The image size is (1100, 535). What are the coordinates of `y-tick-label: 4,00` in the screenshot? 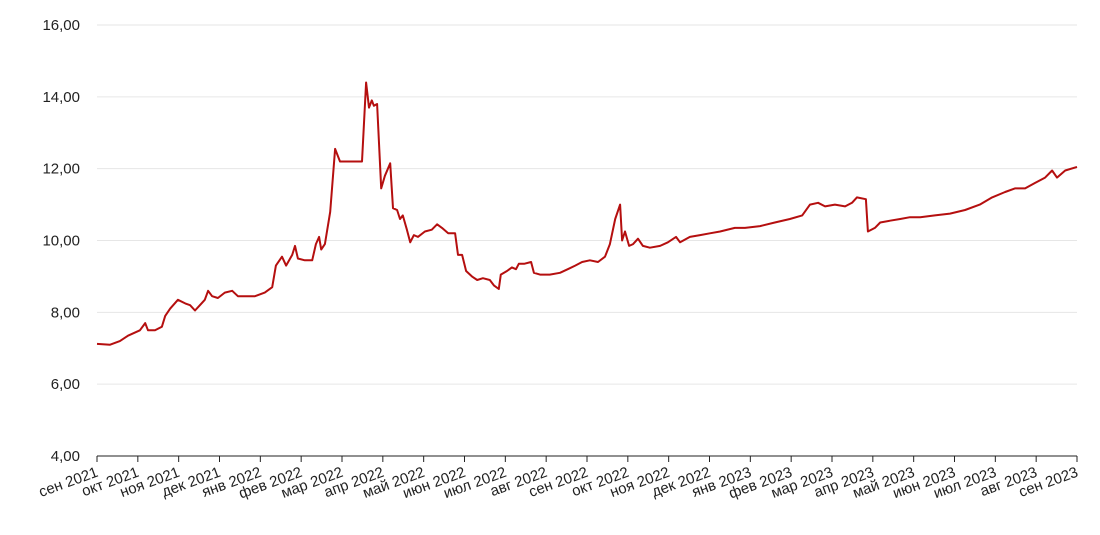 It's located at (65, 456).